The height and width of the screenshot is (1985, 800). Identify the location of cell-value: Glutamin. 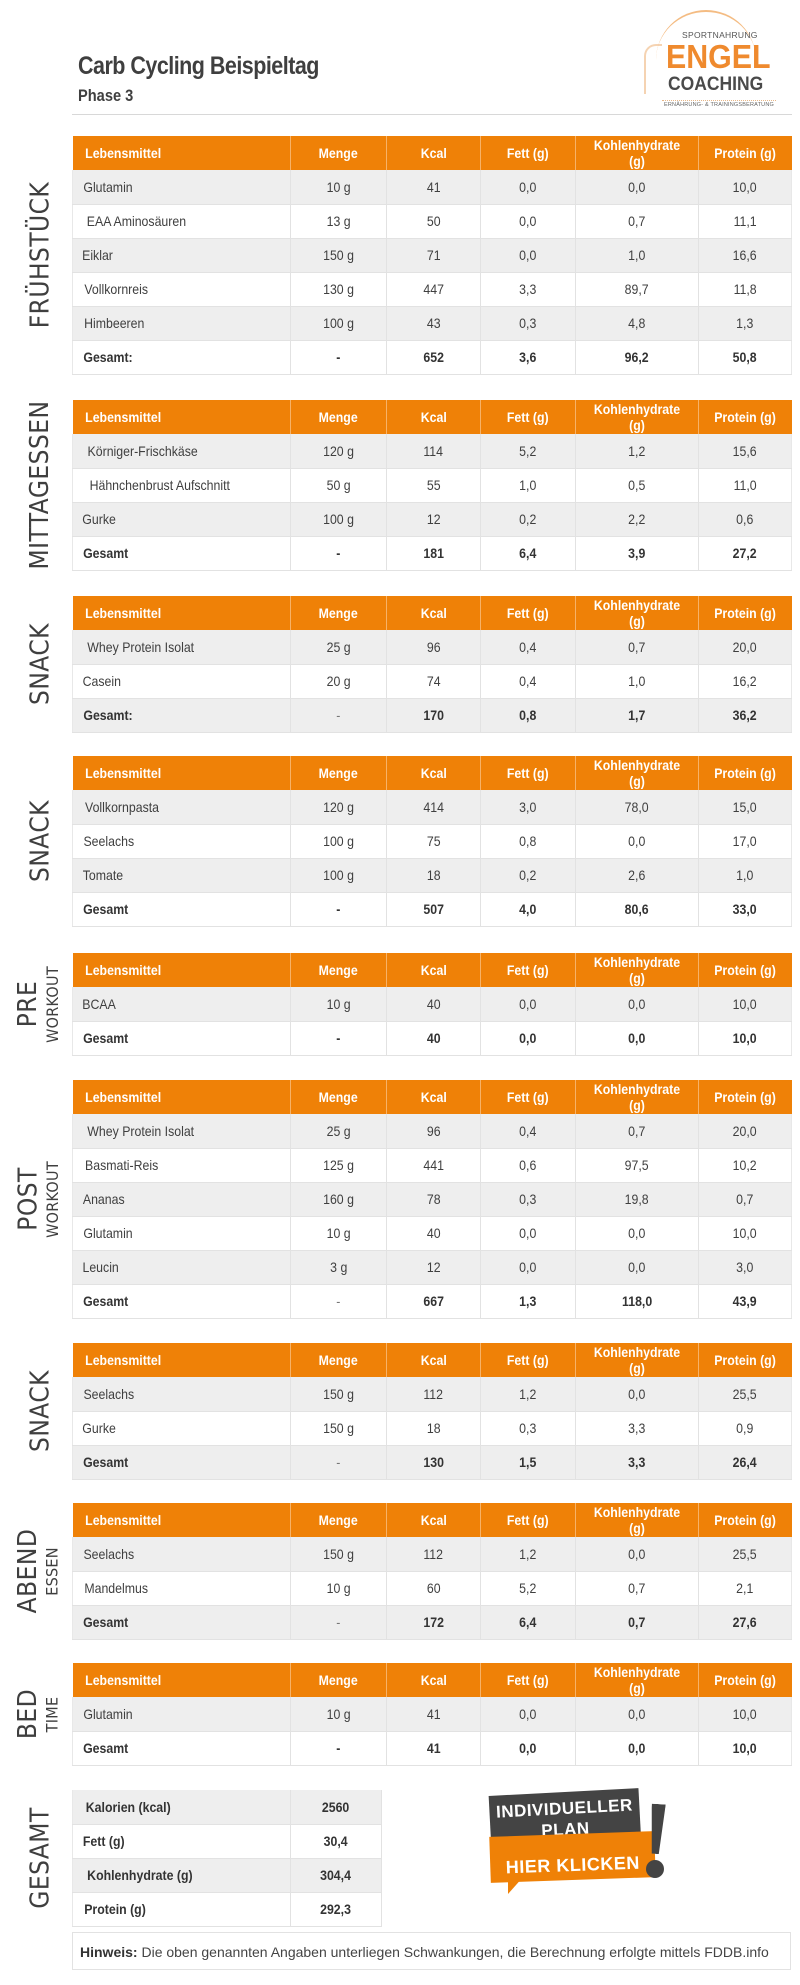
(108, 1233).